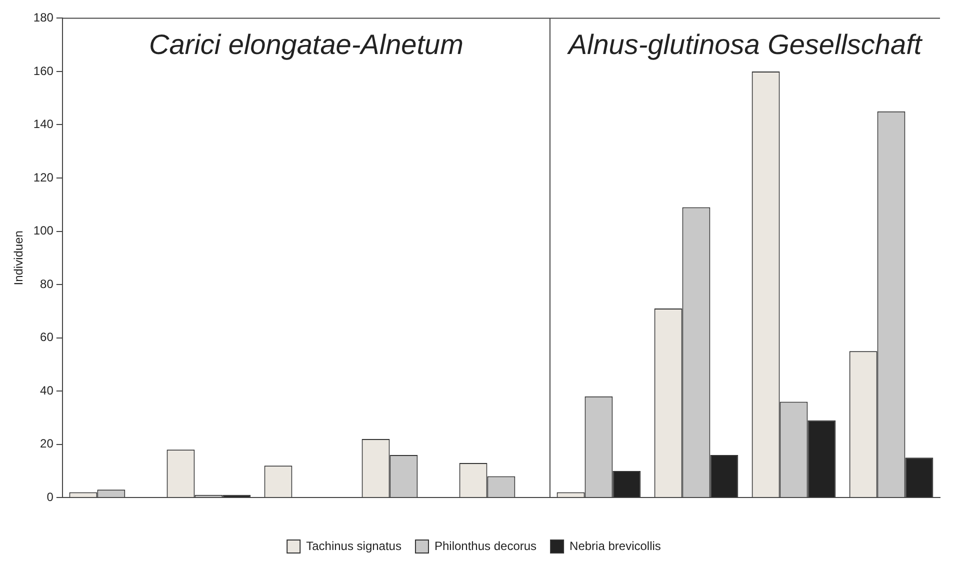 This screenshot has width=954, height=577. What do you see at coordinates (306, 44) in the screenshot?
I see `annotation: Carici elongatae-Alnetum` at bounding box center [306, 44].